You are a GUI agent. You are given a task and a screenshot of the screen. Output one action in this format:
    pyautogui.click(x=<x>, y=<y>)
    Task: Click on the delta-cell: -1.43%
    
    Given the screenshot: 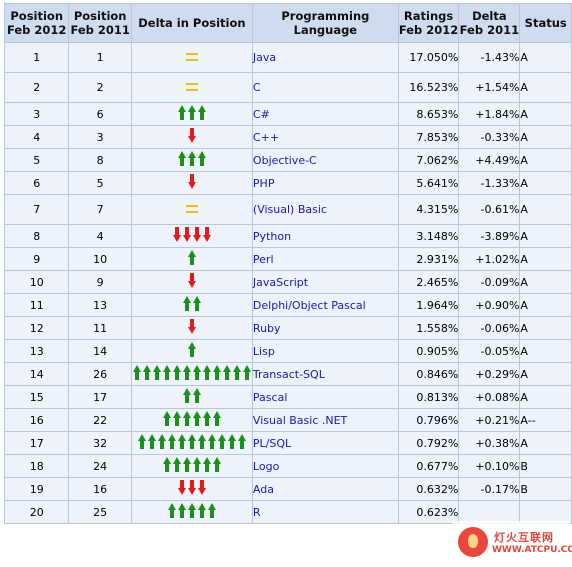 What is the action you would take?
    pyautogui.click(x=489, y=57)
    